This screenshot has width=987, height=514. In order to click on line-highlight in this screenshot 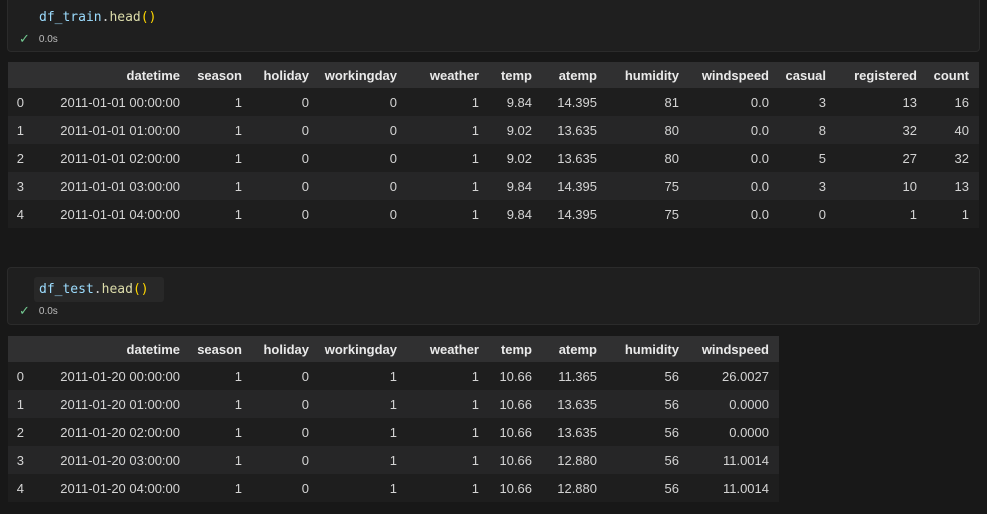, I will do `click(99, 289)`.